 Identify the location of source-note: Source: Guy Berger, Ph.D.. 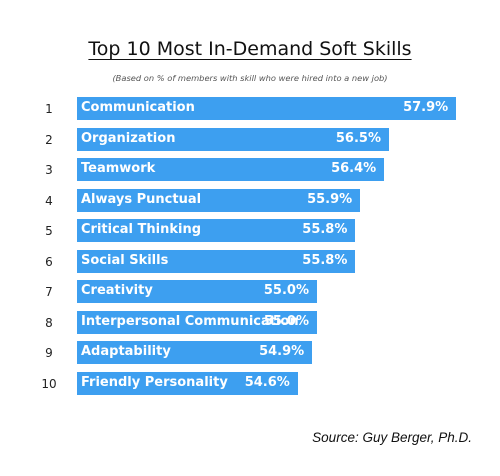
(392, 437).